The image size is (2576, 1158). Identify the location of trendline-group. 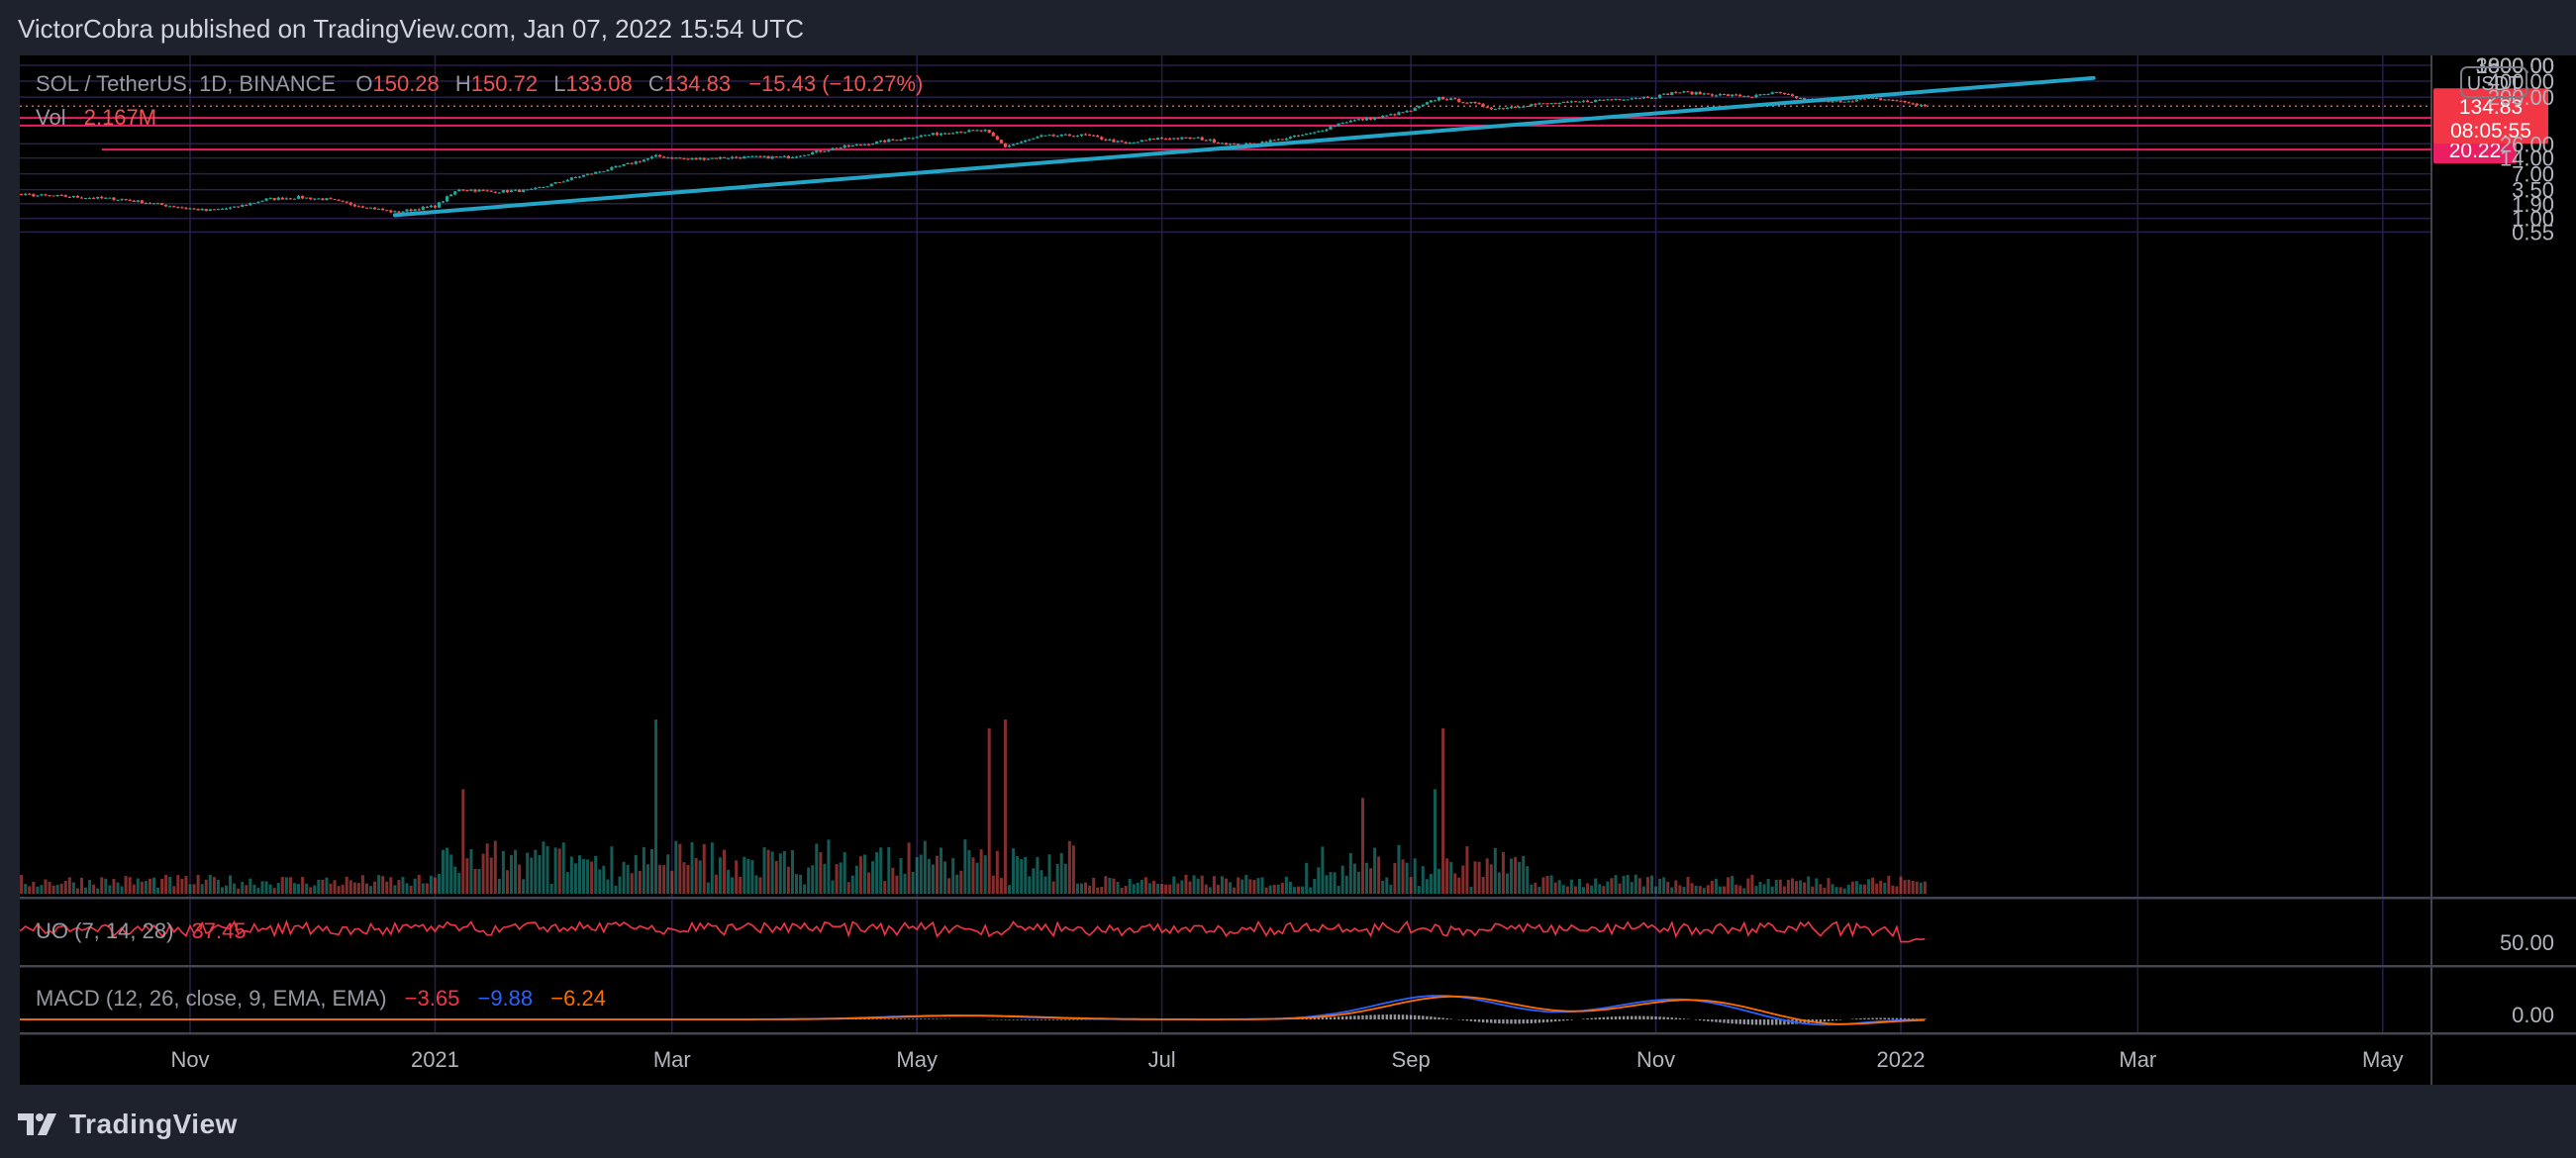
(1244, 147).